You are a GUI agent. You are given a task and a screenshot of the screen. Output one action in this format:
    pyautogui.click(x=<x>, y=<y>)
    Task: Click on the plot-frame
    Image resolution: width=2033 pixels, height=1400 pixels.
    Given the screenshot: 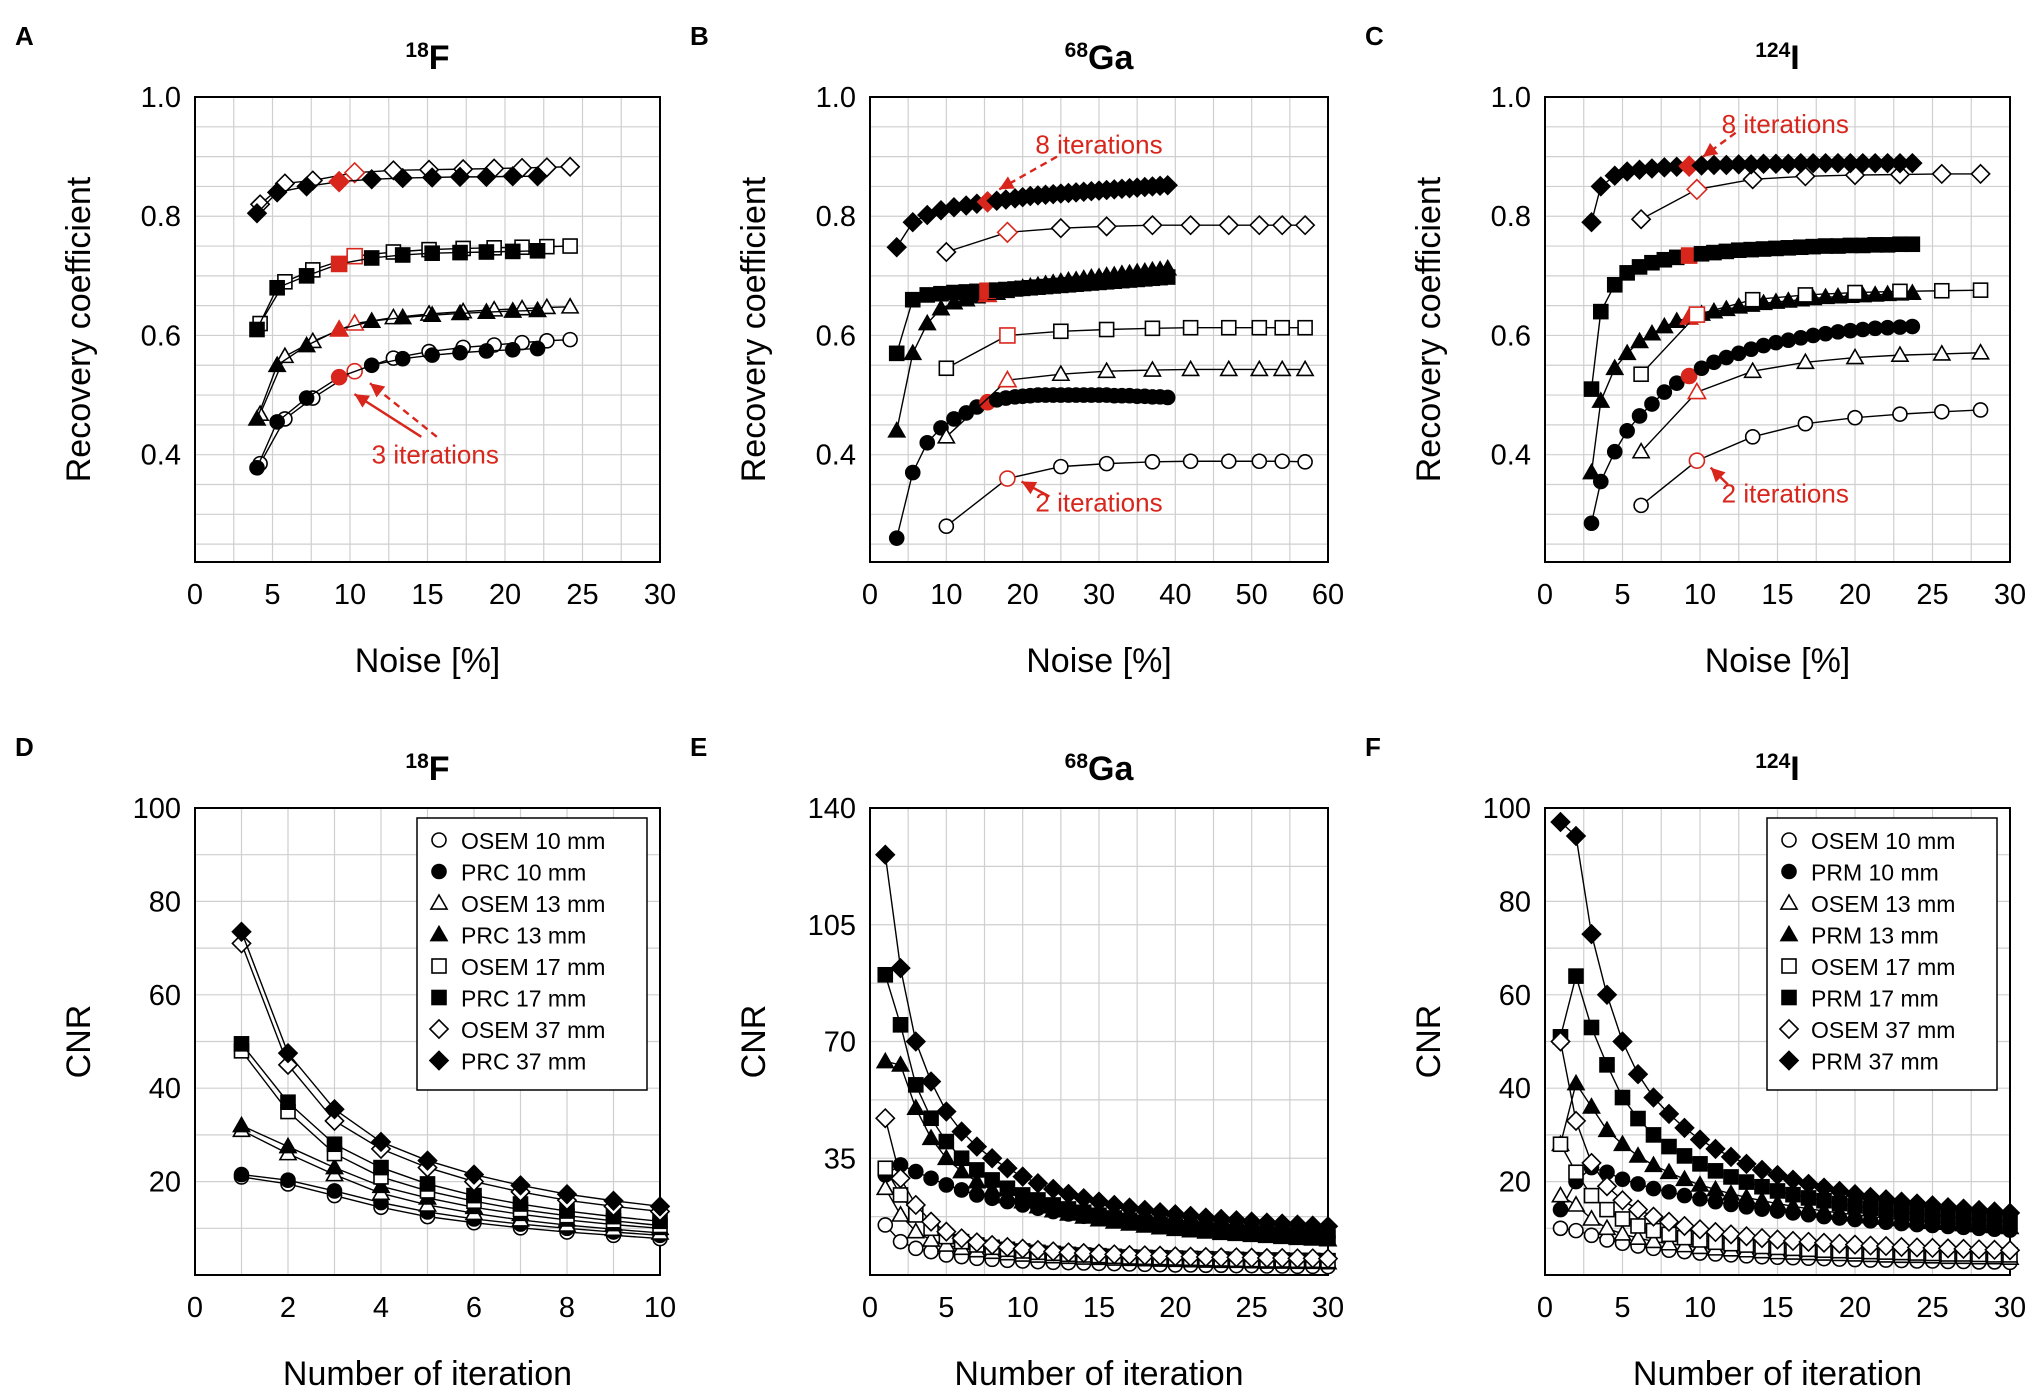 What is the action you would take?
    pyautogui.click(x=1099, y=329)
    